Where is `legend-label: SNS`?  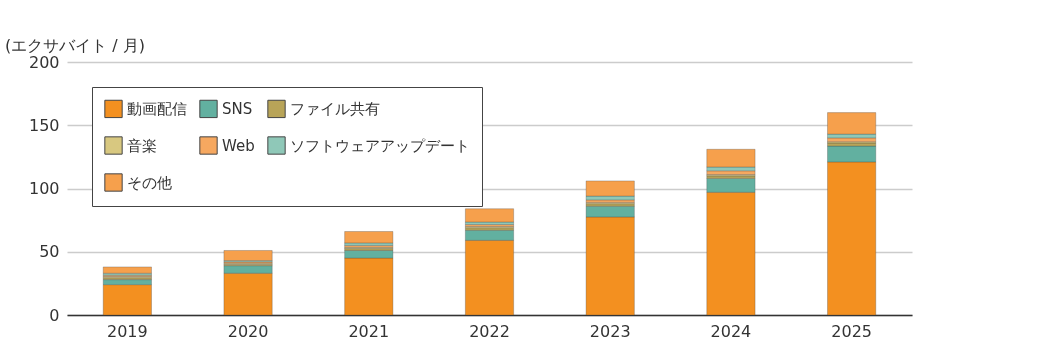
legend-label: SNS is located at coordinates (237, 108).